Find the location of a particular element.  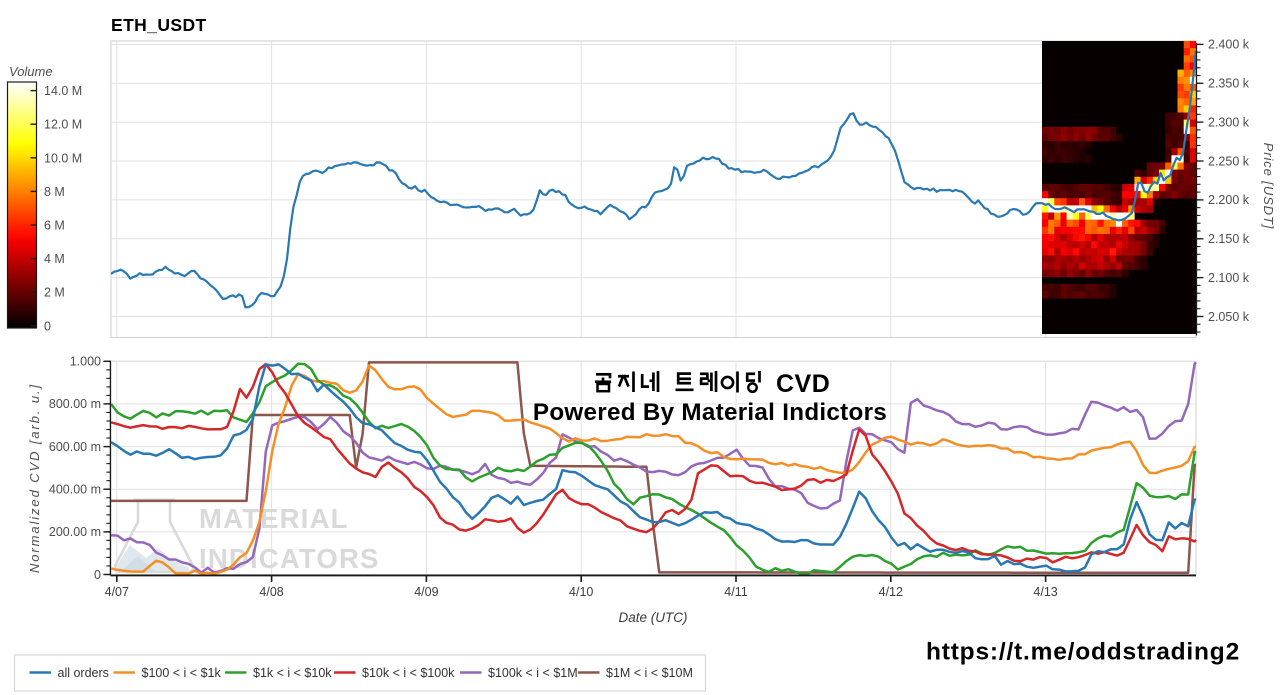

svg-text: 4/09 is located at coordinates (426, 592).